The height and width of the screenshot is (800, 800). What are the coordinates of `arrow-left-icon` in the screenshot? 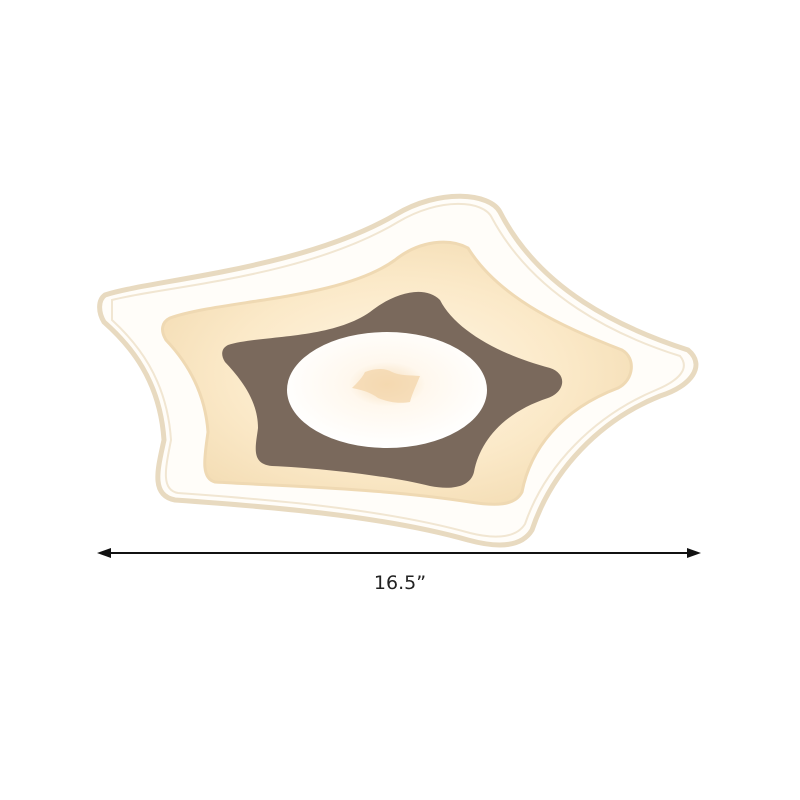 It's located at (104, 553).